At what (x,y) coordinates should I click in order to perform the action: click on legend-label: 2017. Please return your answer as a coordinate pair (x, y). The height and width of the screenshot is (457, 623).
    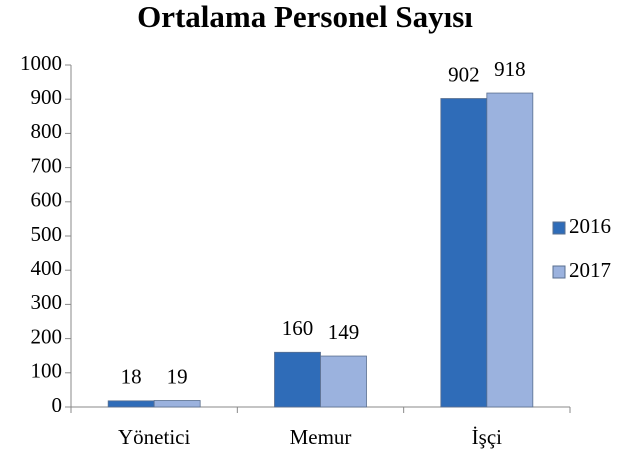
    Looking at the image, I should click on (590, 270).